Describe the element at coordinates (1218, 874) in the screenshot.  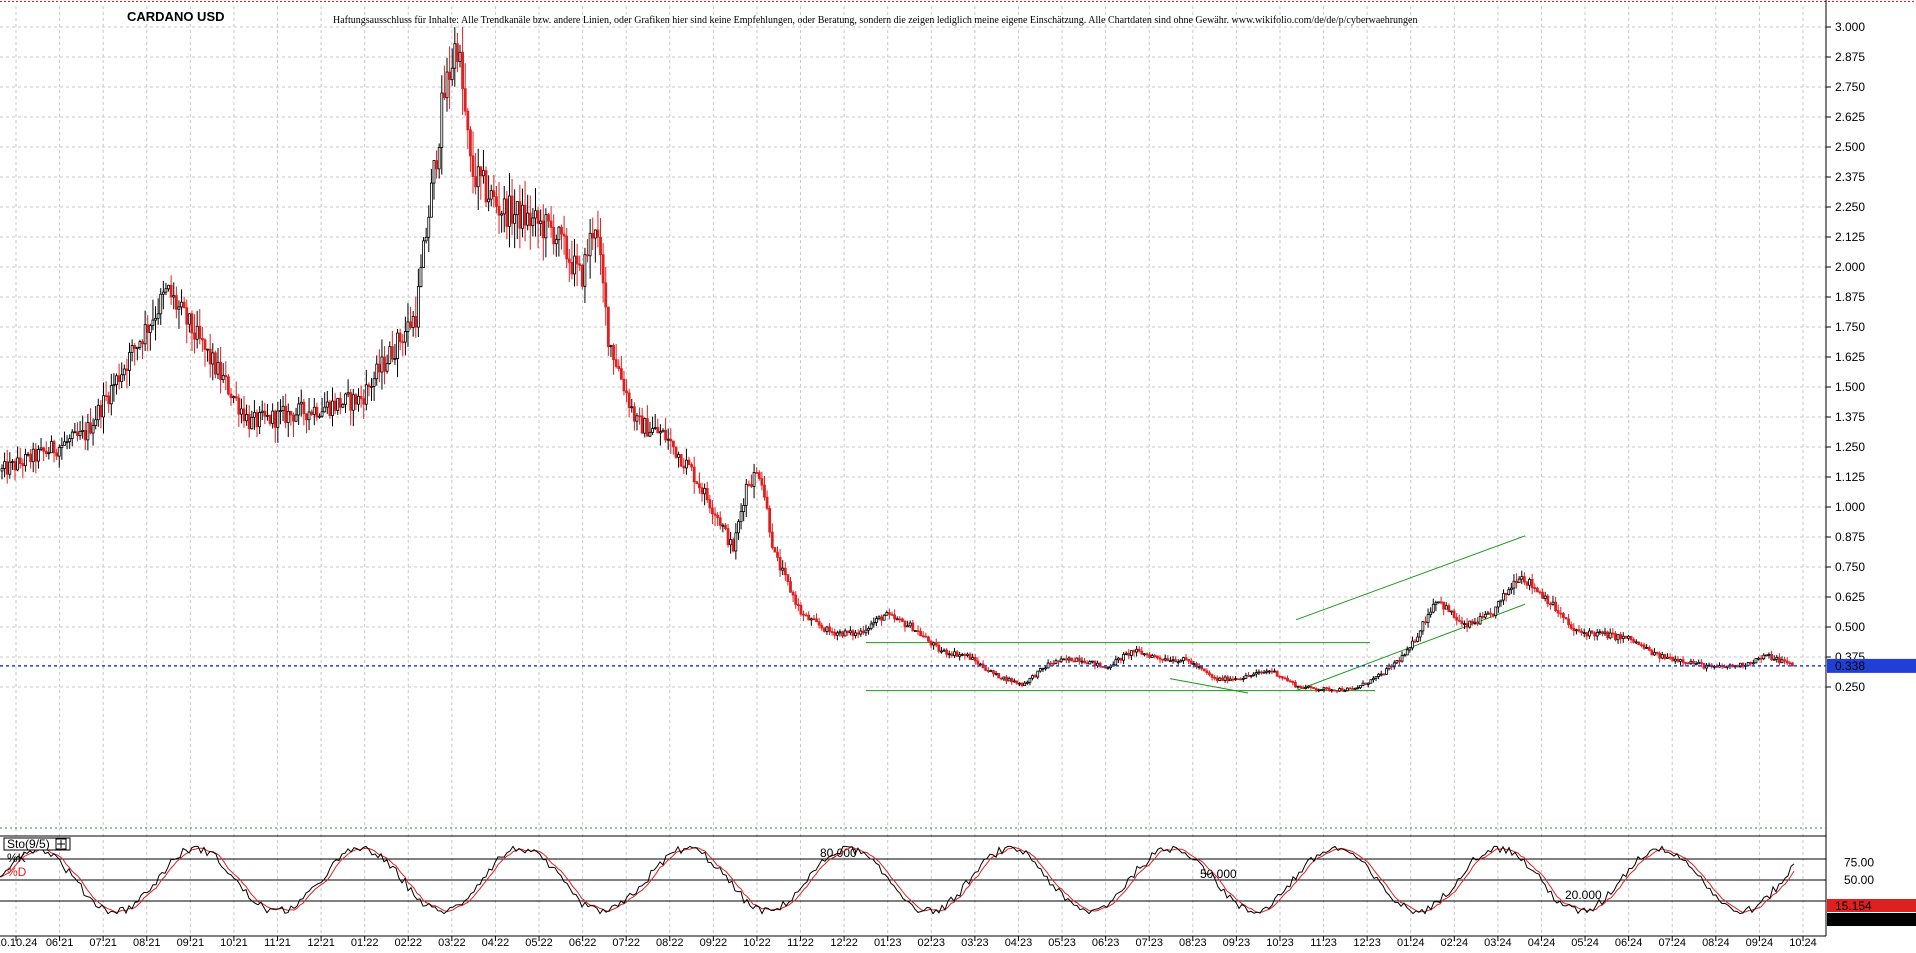
I see `osc-level-label: 50.000` at that location.